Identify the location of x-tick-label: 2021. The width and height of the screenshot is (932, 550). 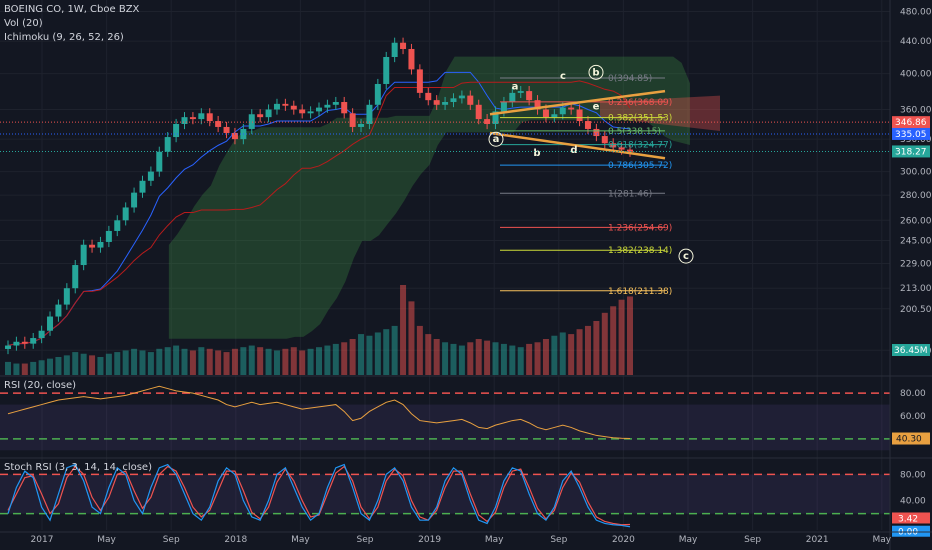
(817, 540).